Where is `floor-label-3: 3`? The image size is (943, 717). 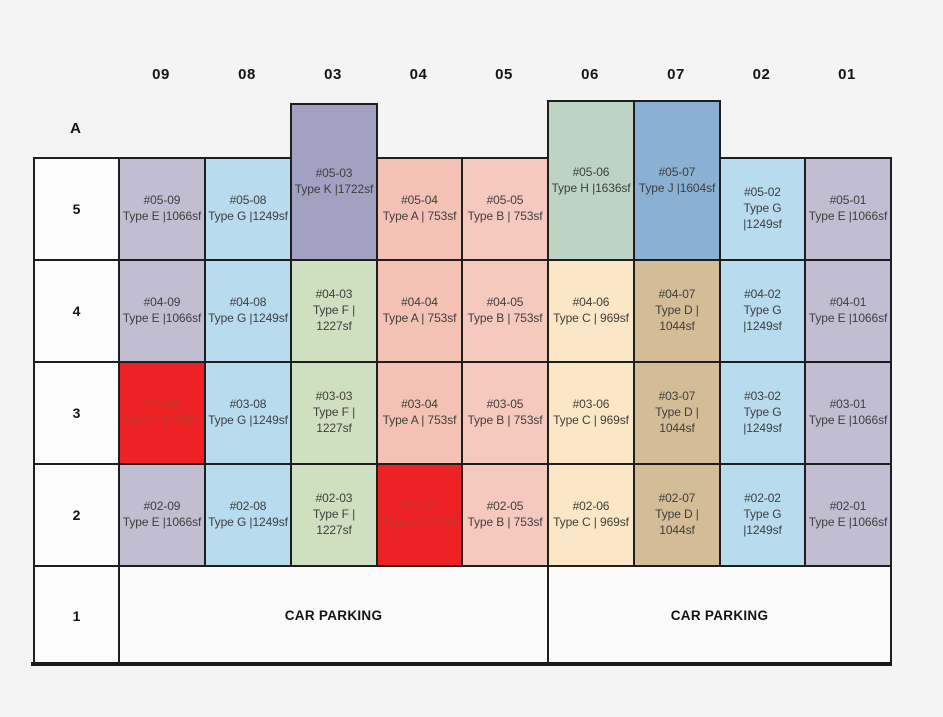
floor-label-3: 3 is located at coordinates (76, 413).